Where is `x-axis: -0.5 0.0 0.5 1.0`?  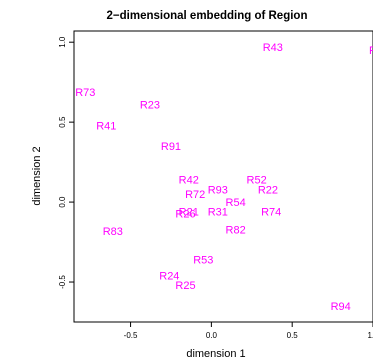
x-axis: -0.5 0.0 0.5 1.0 is located at coordinates (248, 331).